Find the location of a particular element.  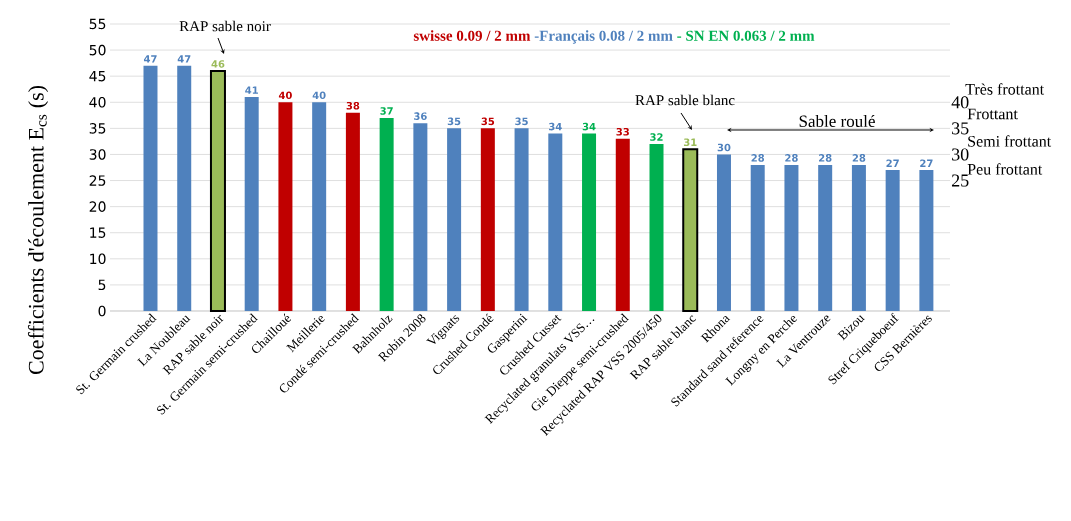

data-label: 30 is located at coordinates (724, 147).